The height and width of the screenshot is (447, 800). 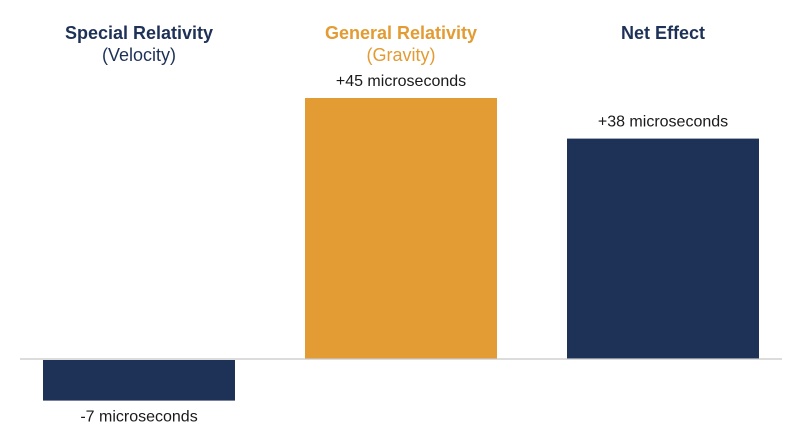 What do you see at coordinates (401, 33) in the screenshot?
I see `category-title-2: General Relativity` at bounding box center [401, 33].